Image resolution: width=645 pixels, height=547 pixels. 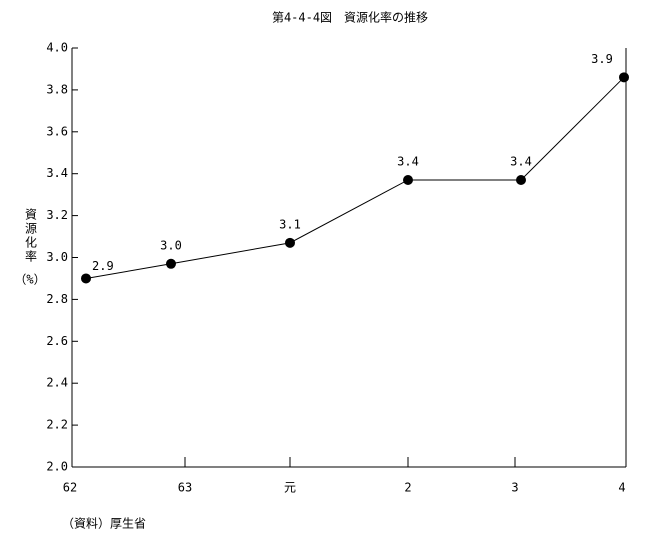 I want to click on data-label: 2.9, so click(x=103, y=266).